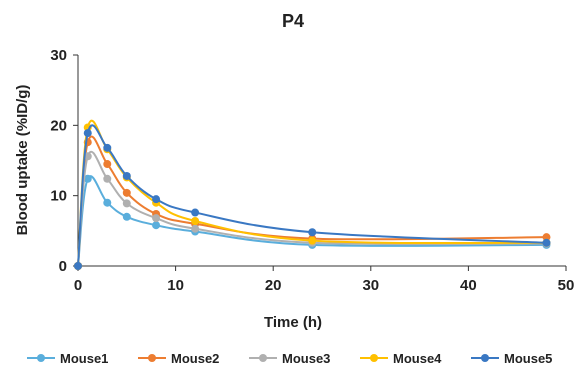 The image size is (586, 388). I want to click on legend-item-mouse5: Mouse5, so click(511, 358).